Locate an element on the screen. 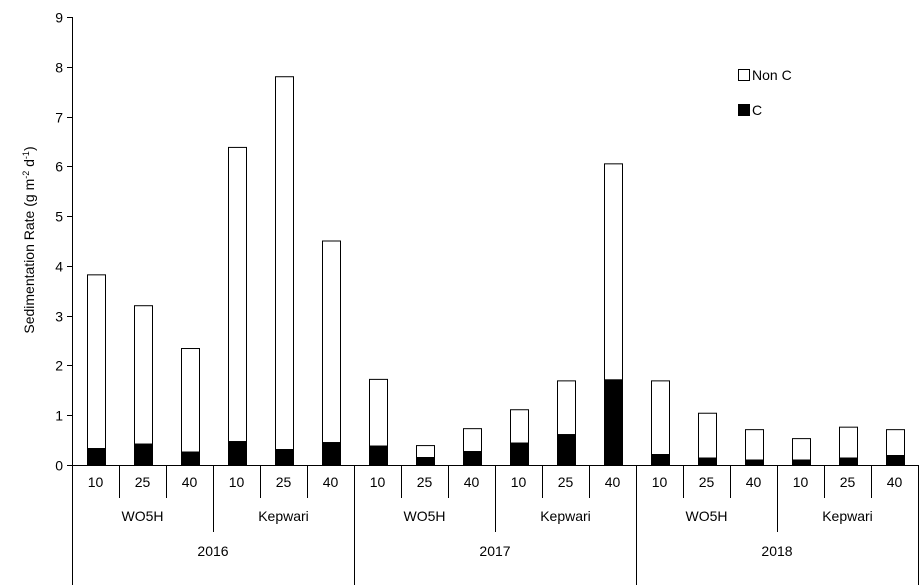 The width and height of the screenshot is (920, 585). y-axis-label-main: Sedimentation Rate (g m is located at coordinates (29, 256).